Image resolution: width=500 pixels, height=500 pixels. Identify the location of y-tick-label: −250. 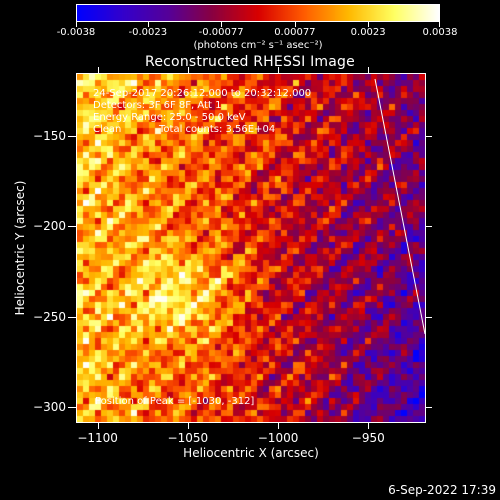
(49, 316).